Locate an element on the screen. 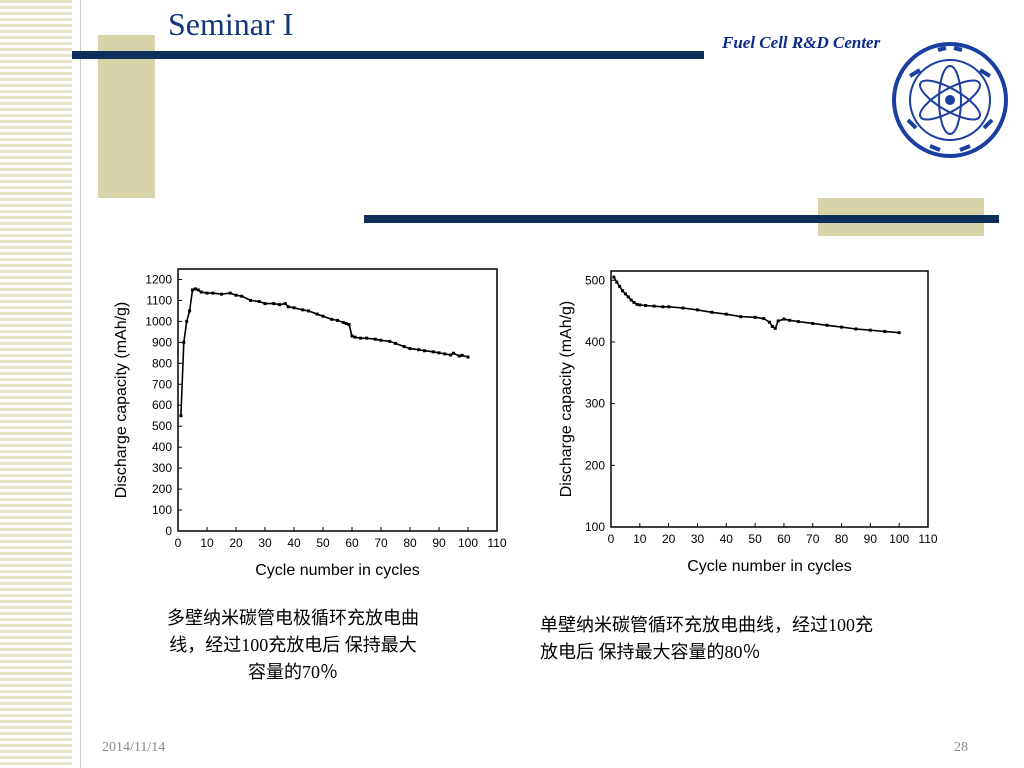 Image resolution: width=1024 pixels, height=768 pixels. y-tick-label: 500 is located at coordinates (162, 426).